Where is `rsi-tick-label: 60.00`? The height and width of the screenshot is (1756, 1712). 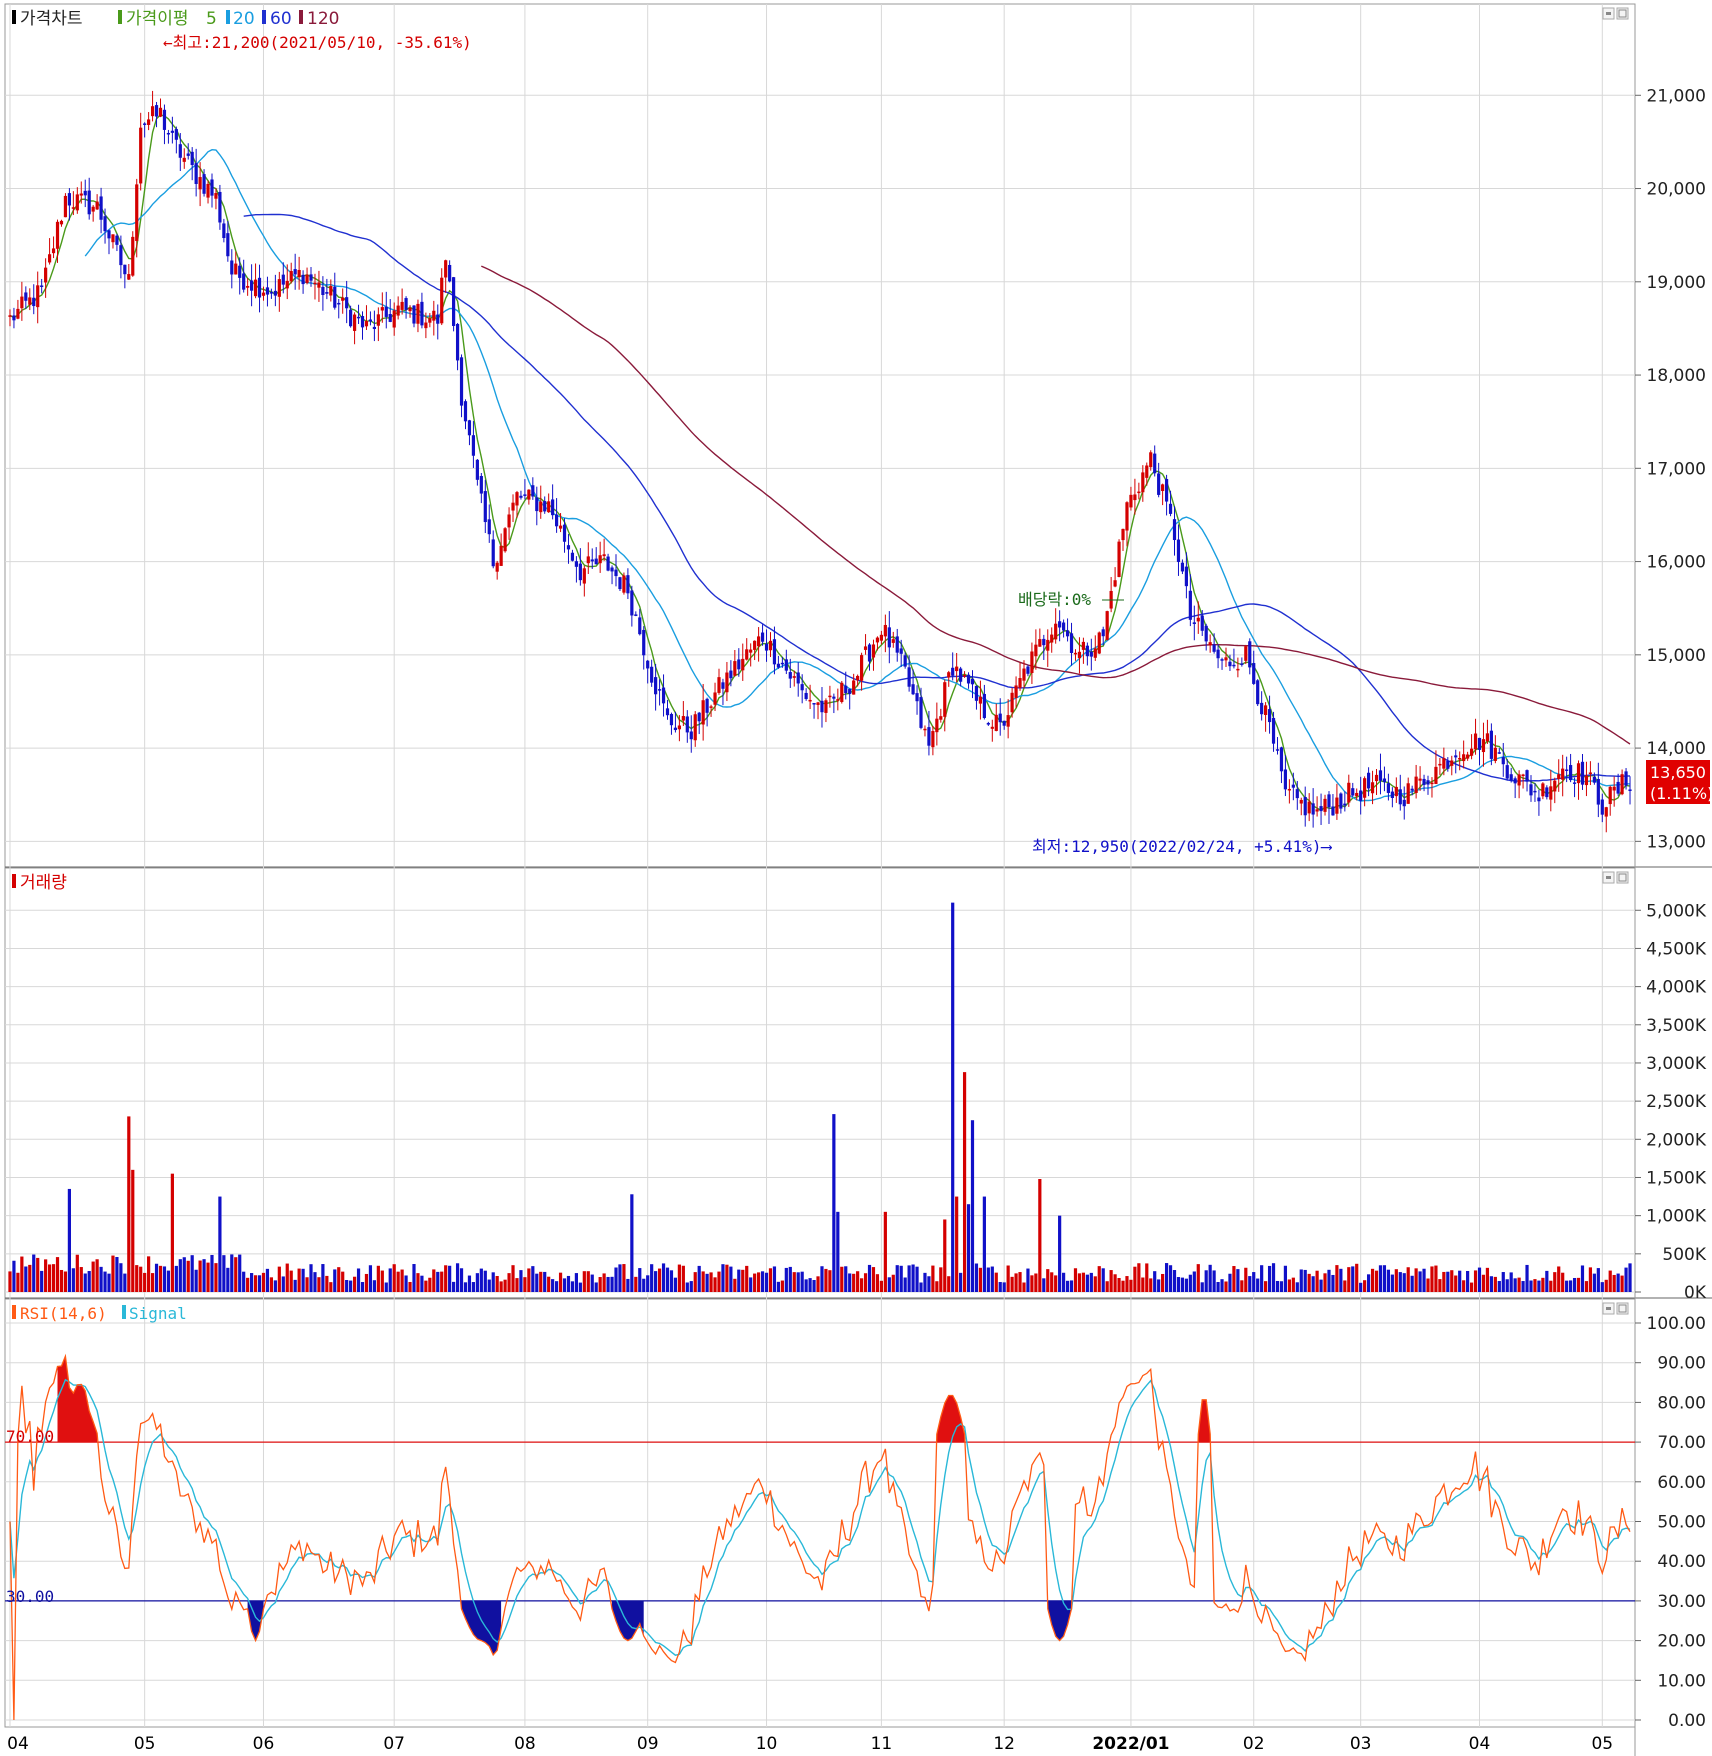 rsi-tick-label: 60.00 is located at coordinates (1681, 1483).